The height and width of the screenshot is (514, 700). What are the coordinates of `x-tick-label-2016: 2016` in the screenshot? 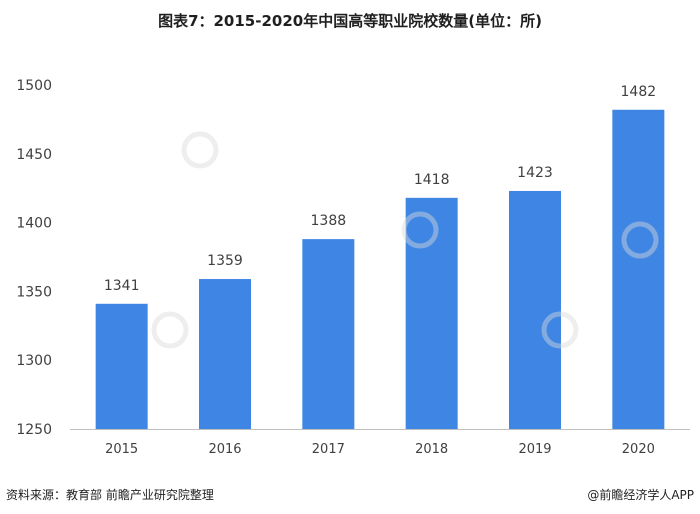 It's located at (224, 449).